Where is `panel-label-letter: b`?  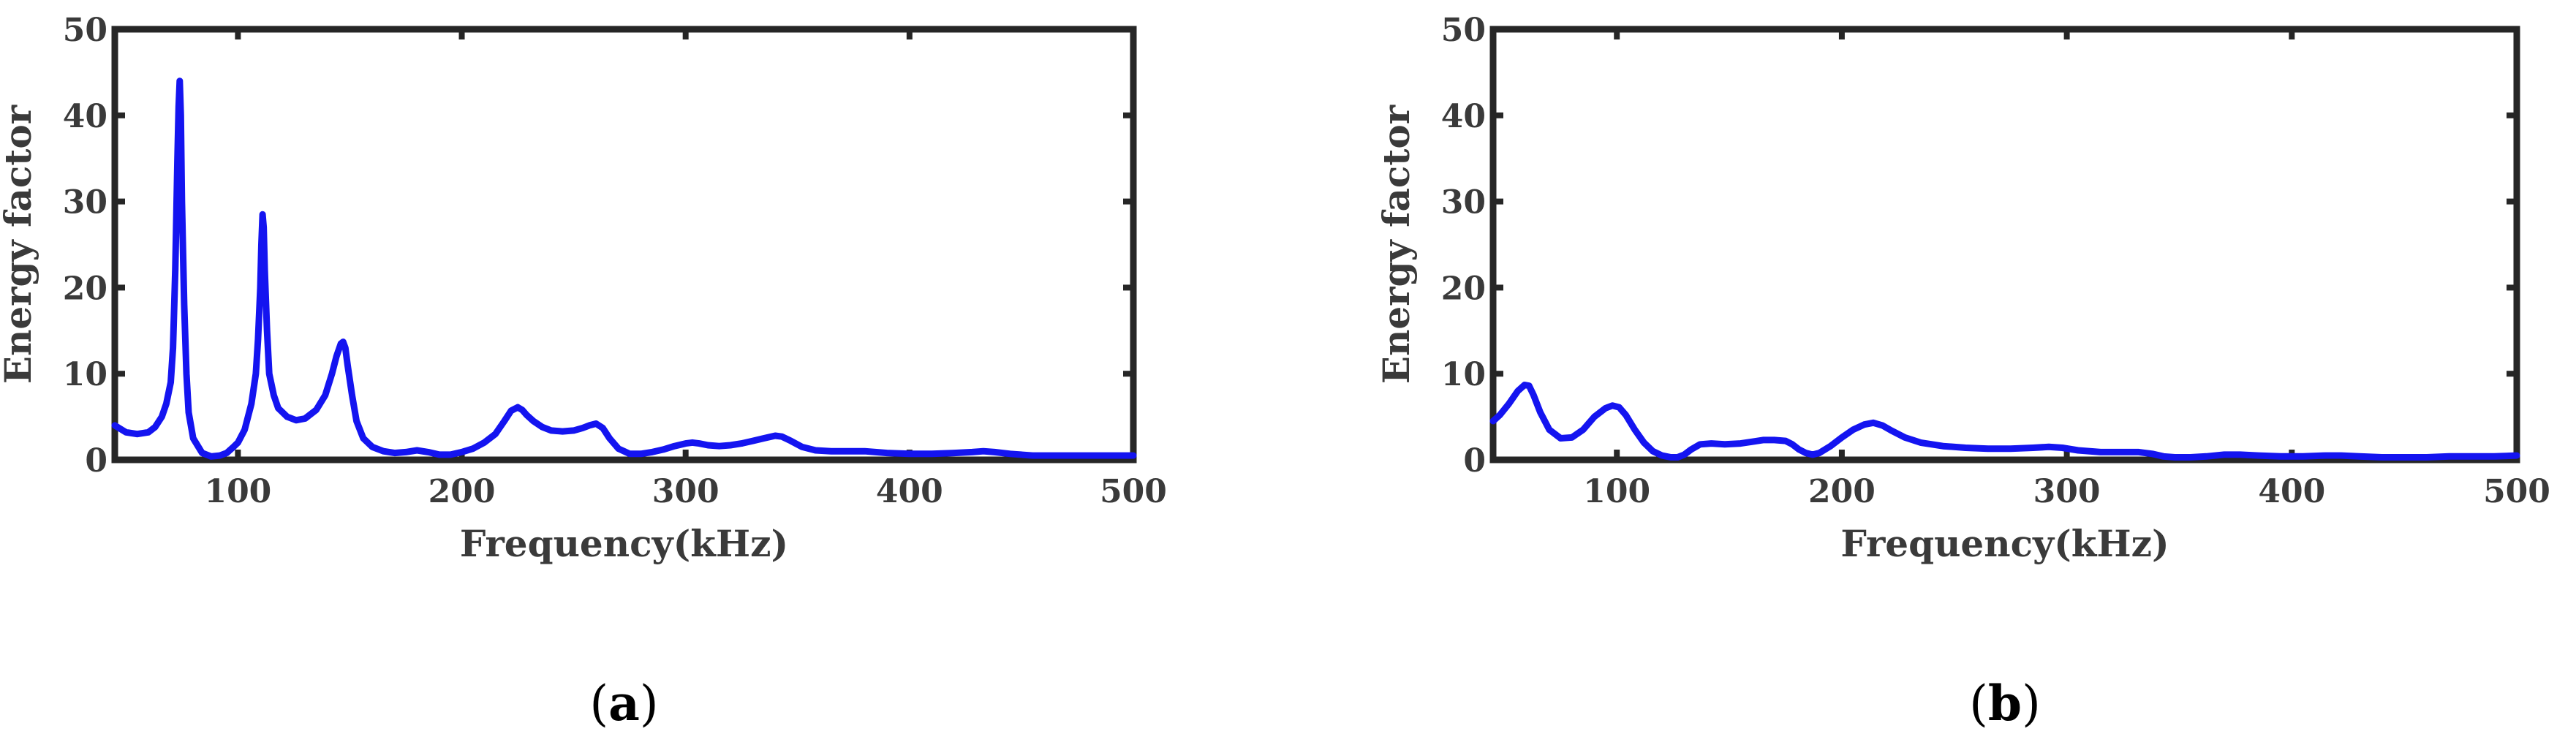
panel-label-letter: b is located at coordinates (2005, 703).